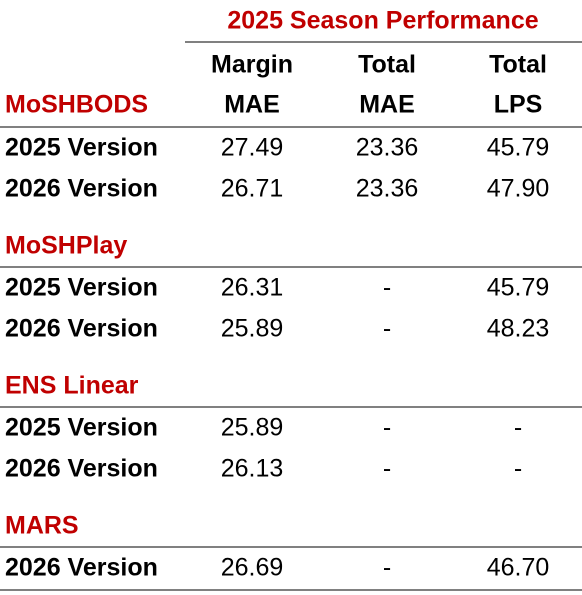 The width and height of the screenshot is (582, 595). Describe the element at coordinates (518, 105) in the screenshot. I see `column-header: LPS` at that location.